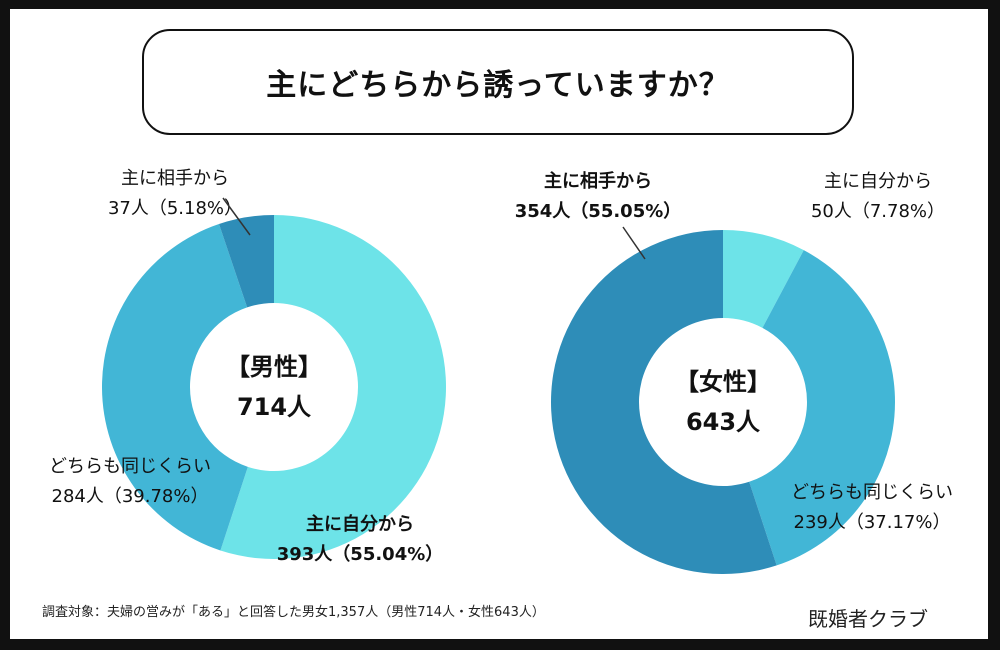 The image size is (1000, 650). I want to click on center-label: 【女性】, so click(723, 382).